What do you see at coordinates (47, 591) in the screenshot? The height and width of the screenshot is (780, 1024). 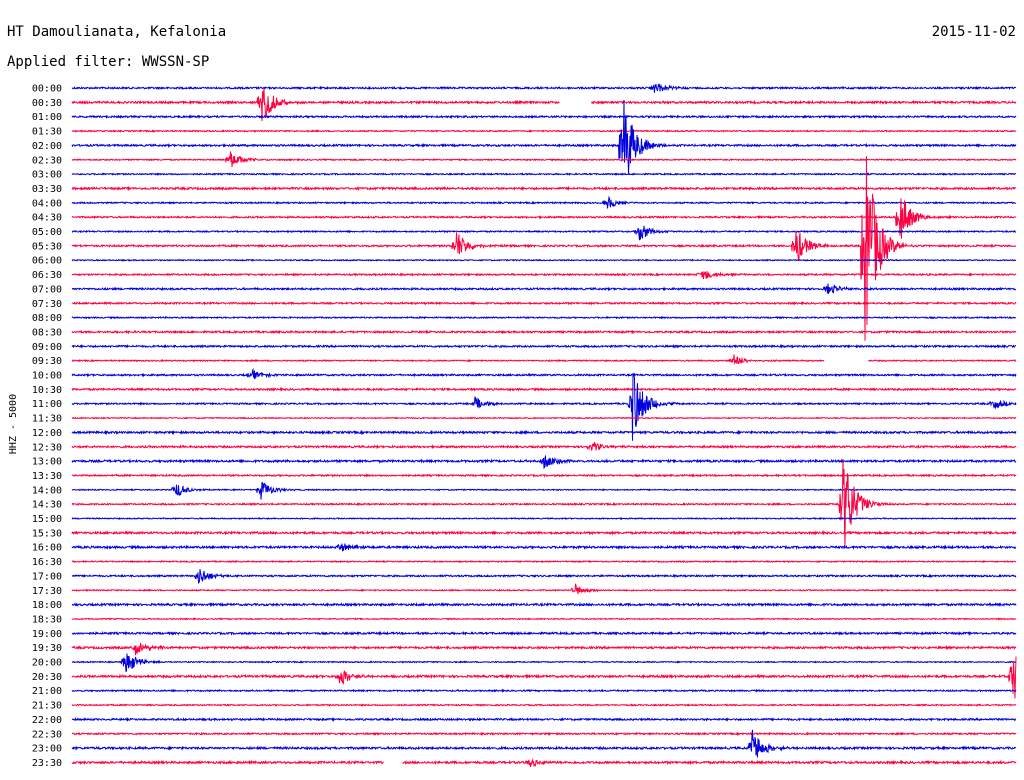 I see `time-tick-label: 17:30` at bounding box center [47, 591].